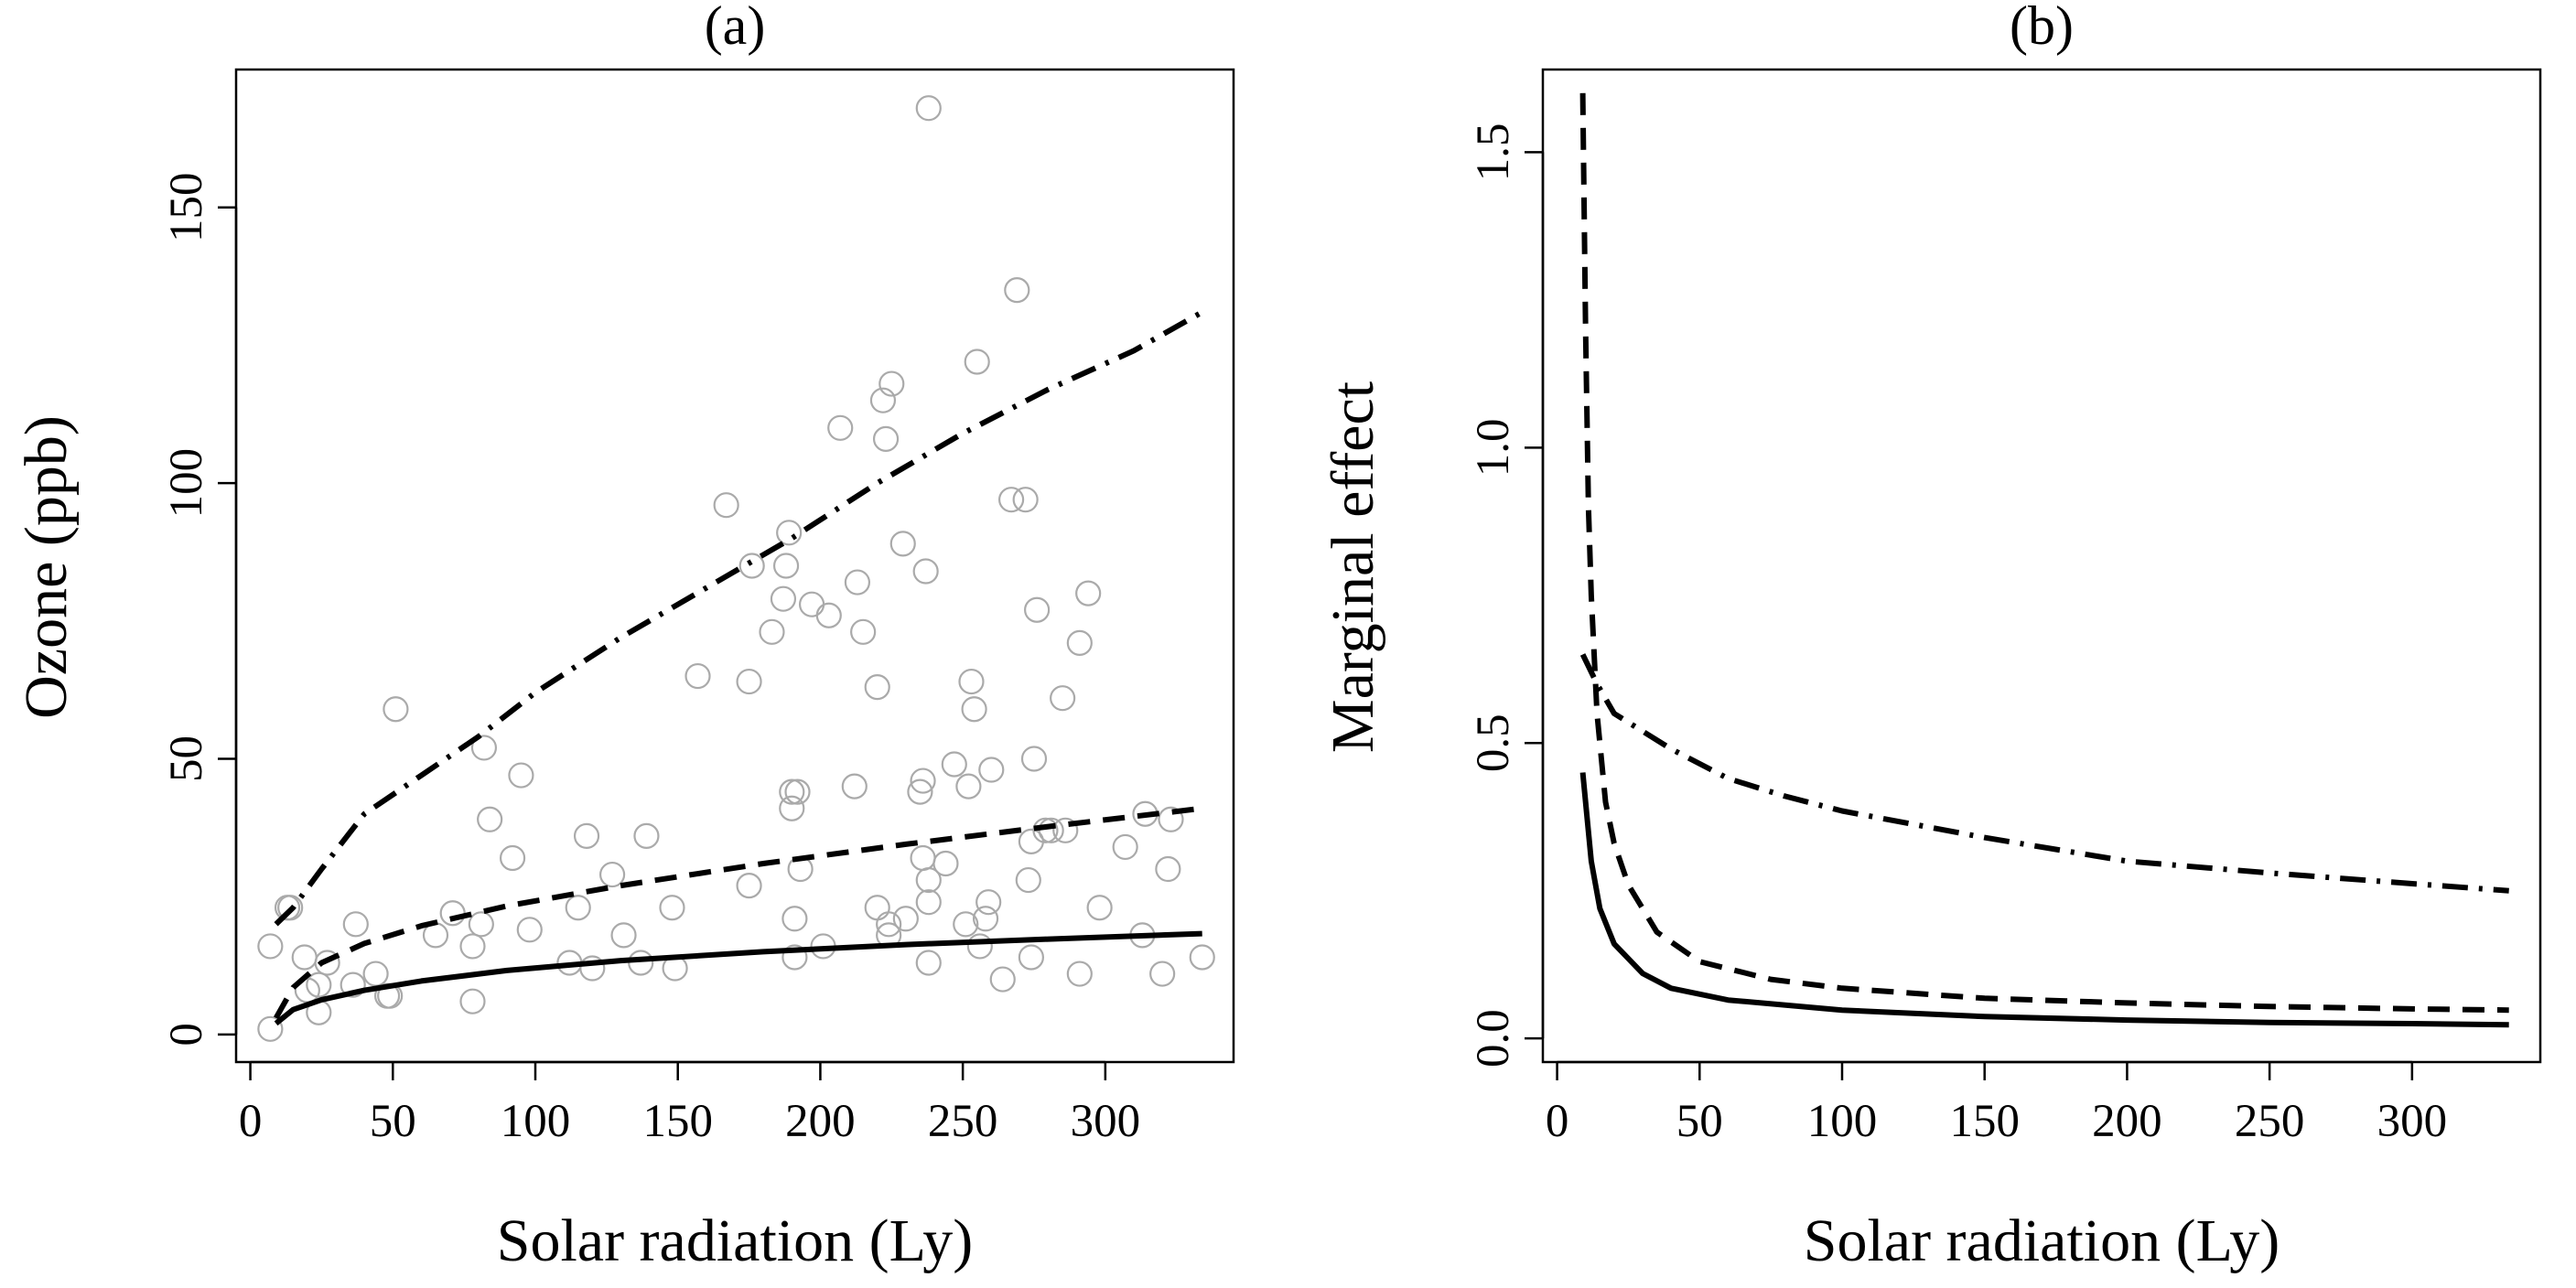 This screenshot has height=1288, width=2576. What do you see at coordinates (2042, 1241) in the screenshot?
I see `x-axis-title-b: Solar radiation (Ly)` at bounding box center [2042, 1241].